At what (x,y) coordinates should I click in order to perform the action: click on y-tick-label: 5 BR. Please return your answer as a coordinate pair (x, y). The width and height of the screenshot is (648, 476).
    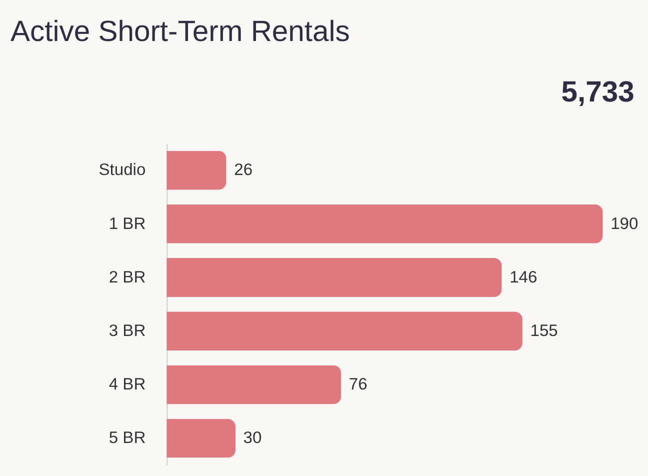
    Looking at the image, I should click on (127, 438).